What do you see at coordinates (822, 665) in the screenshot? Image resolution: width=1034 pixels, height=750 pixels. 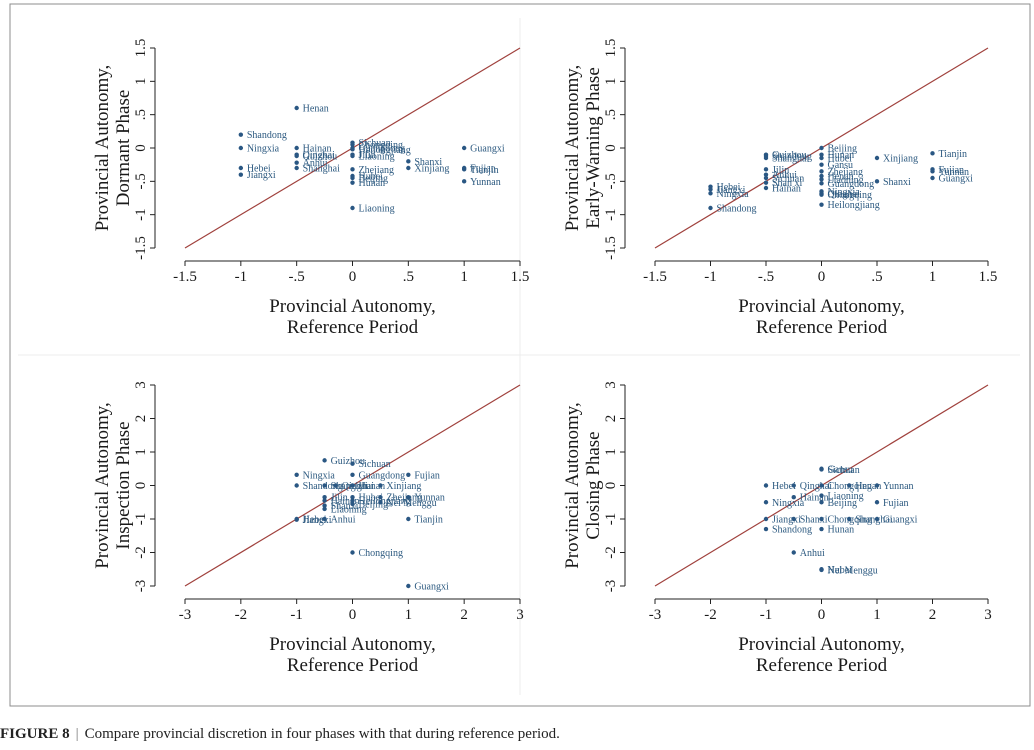 I see `x-axis-title: Reference Period` at bounding box center [822, 665].